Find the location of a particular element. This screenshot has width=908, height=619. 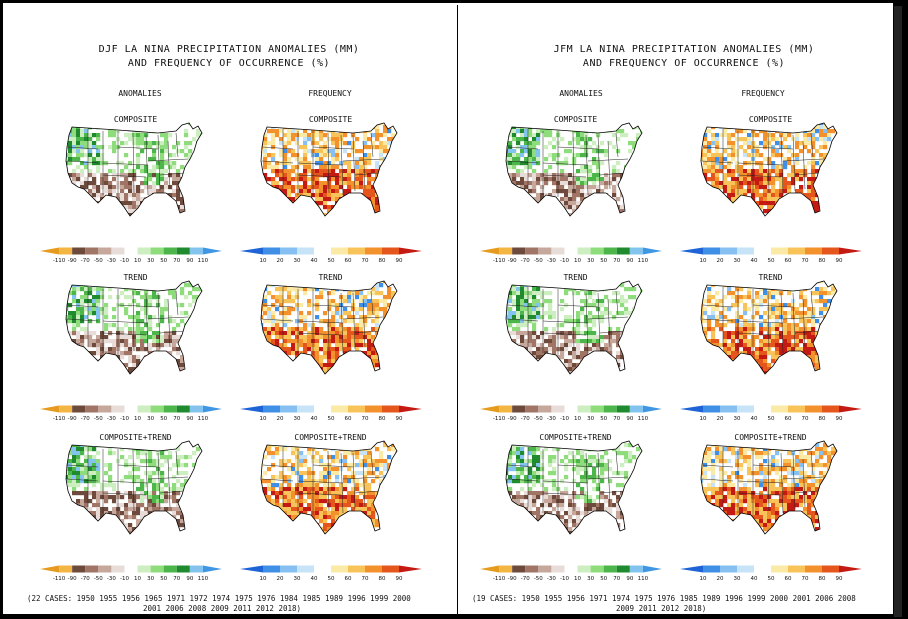

colorbar-frequency: 10 20 30 40 50 60 70 80 90 is located at coordinates (333, 577).